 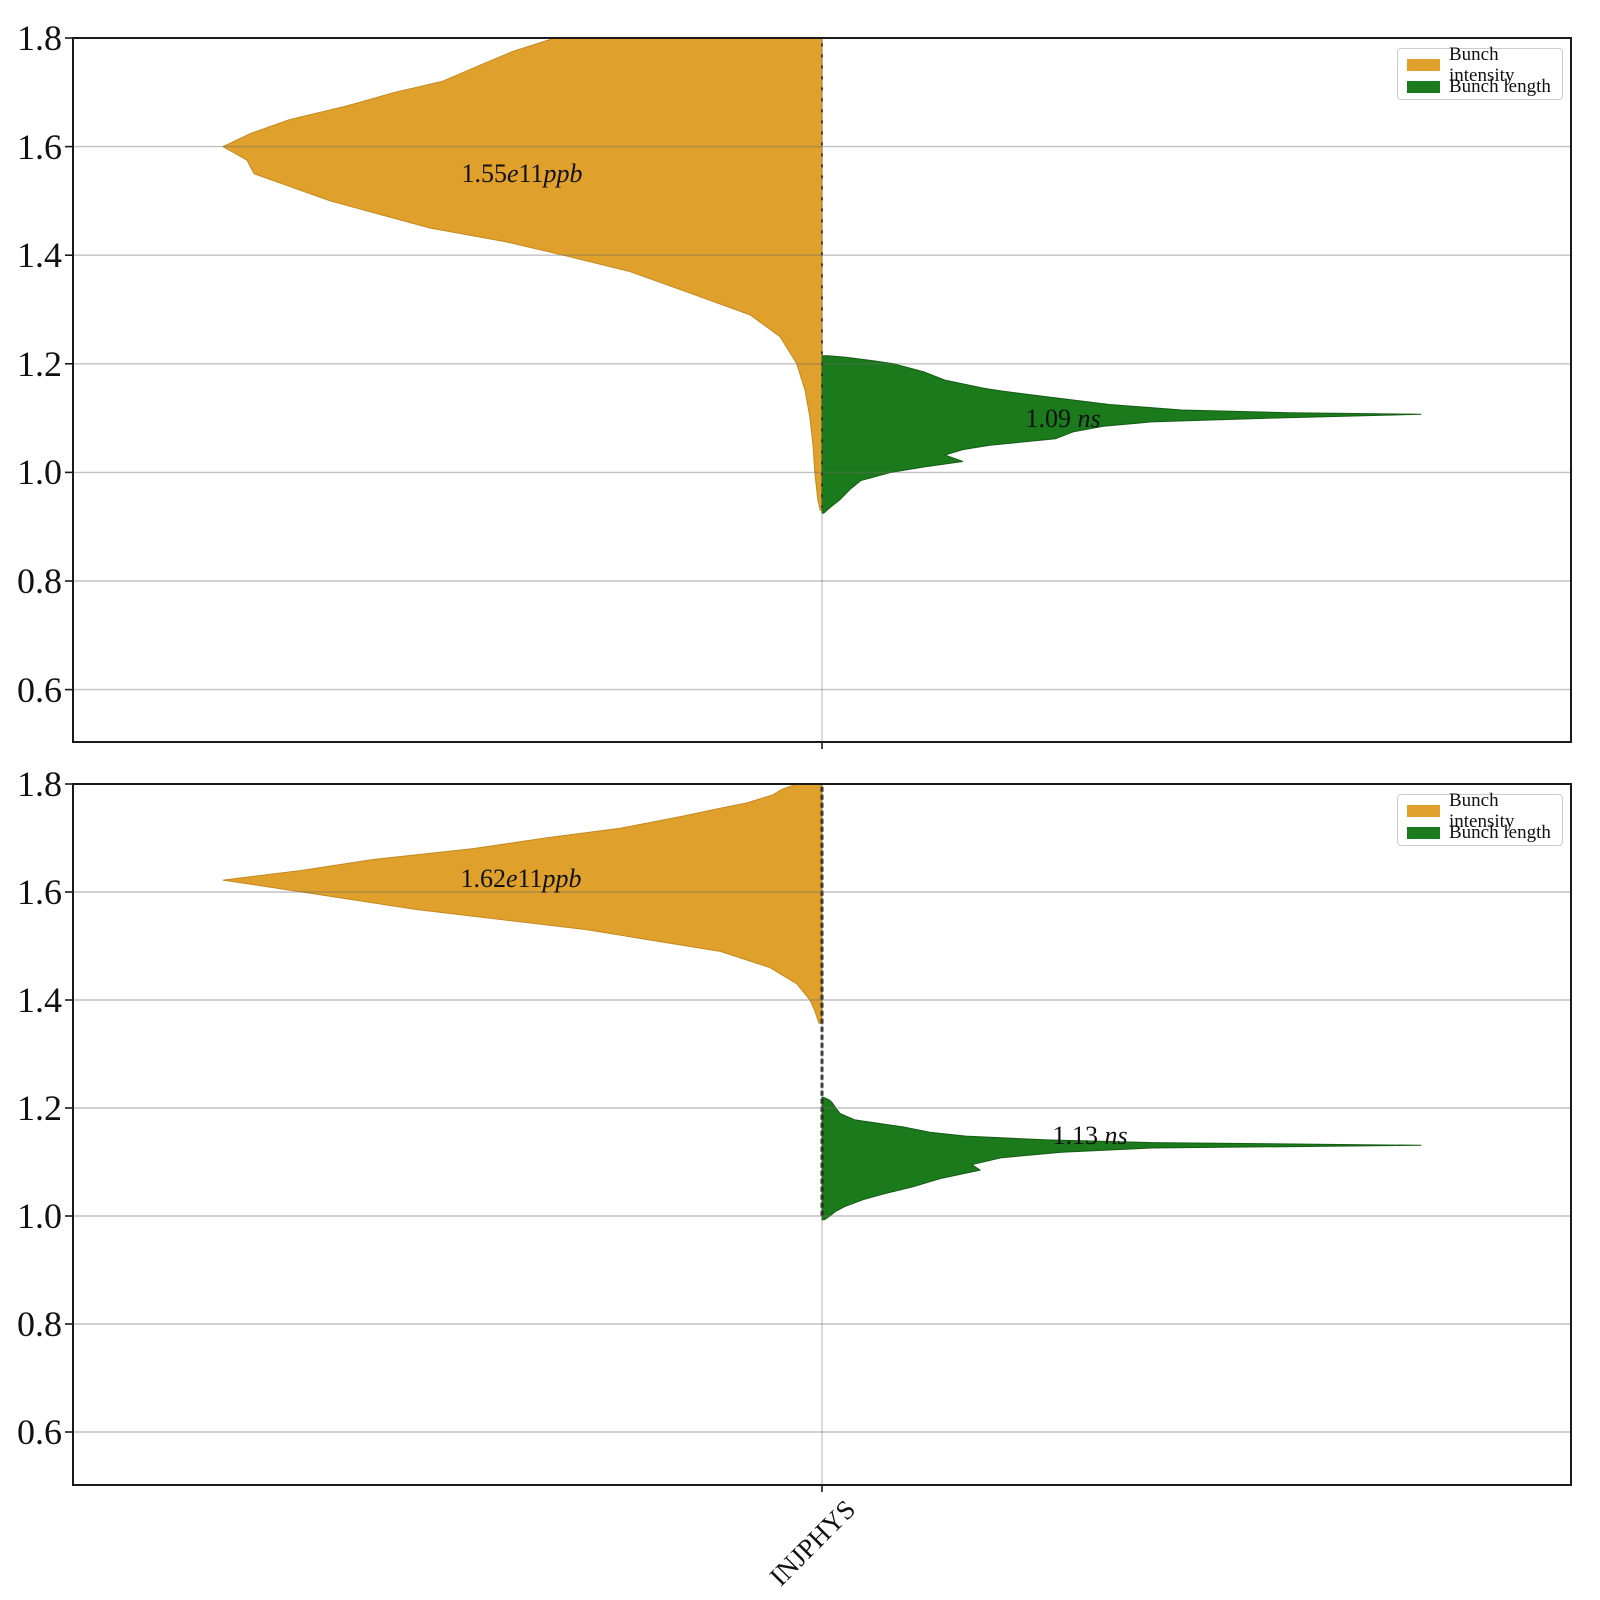 I want to click on legend-top: Bunch intensity Bunch length, so click(x=1480, y=72).